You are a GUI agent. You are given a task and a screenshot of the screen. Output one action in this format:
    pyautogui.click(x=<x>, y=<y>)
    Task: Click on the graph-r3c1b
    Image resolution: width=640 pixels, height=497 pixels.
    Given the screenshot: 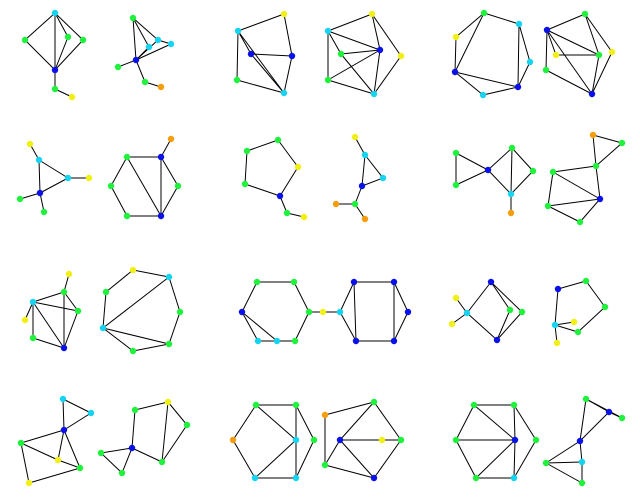 What is the action you would take?
    pyautogui.click(x=141, y=310)
    